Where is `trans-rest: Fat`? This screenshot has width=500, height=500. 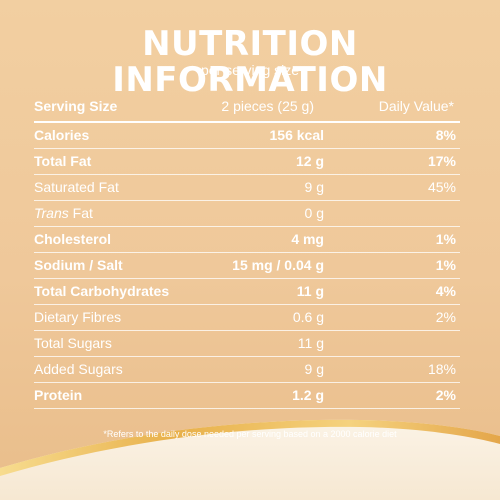
trans-rest: Fat is located at coordinates (80, 213).